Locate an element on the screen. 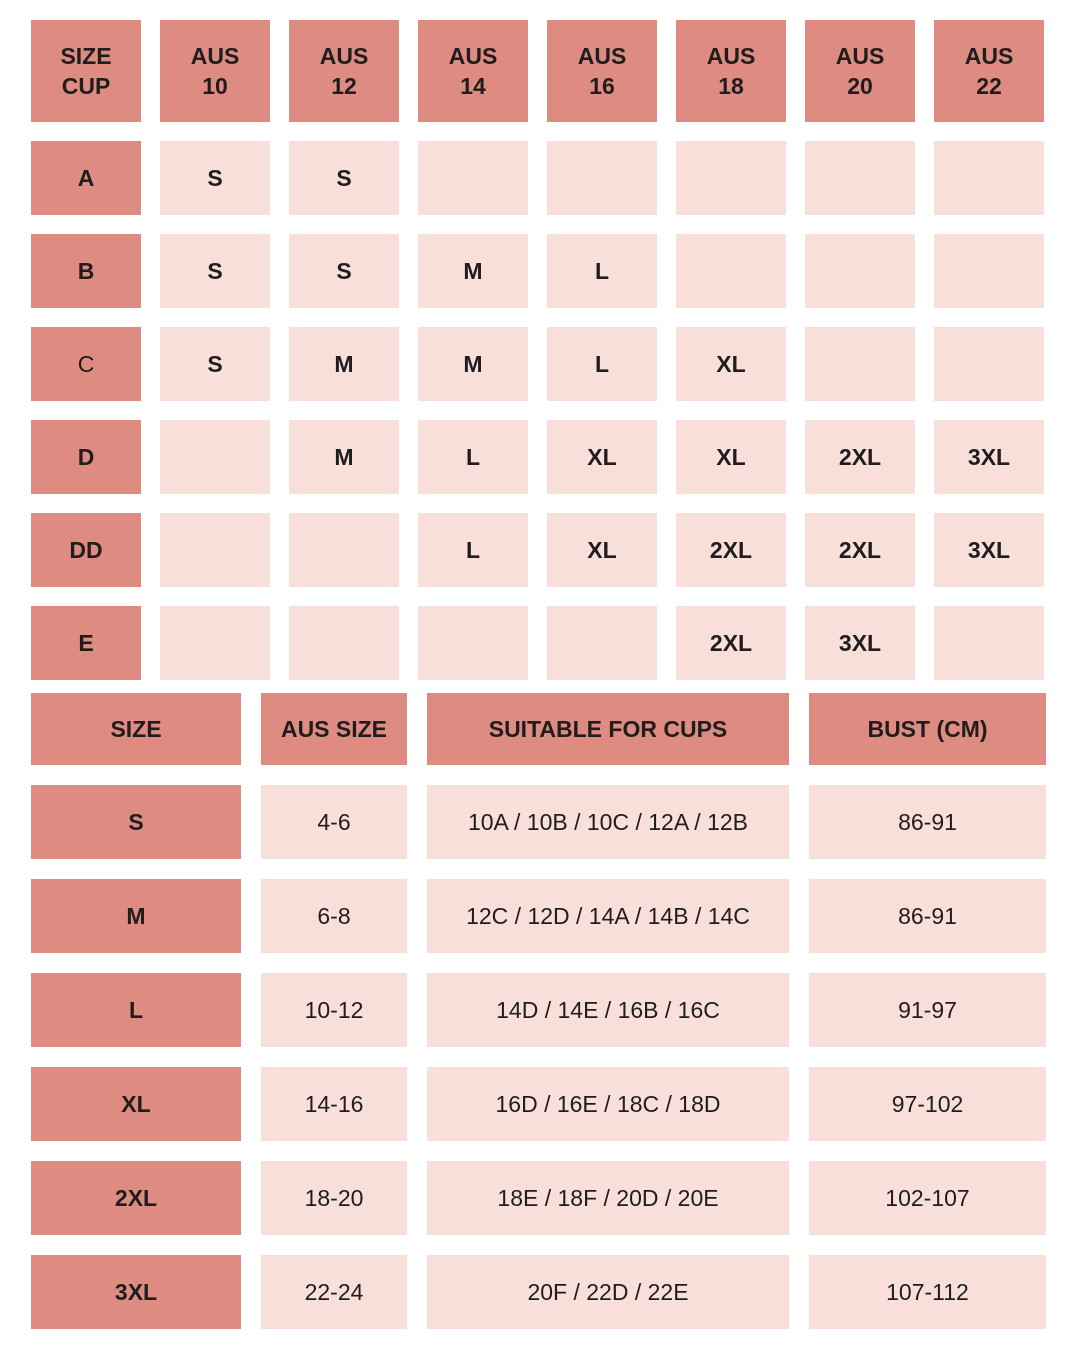  cup-row-label-e: E is located at coordinates (86, 643).